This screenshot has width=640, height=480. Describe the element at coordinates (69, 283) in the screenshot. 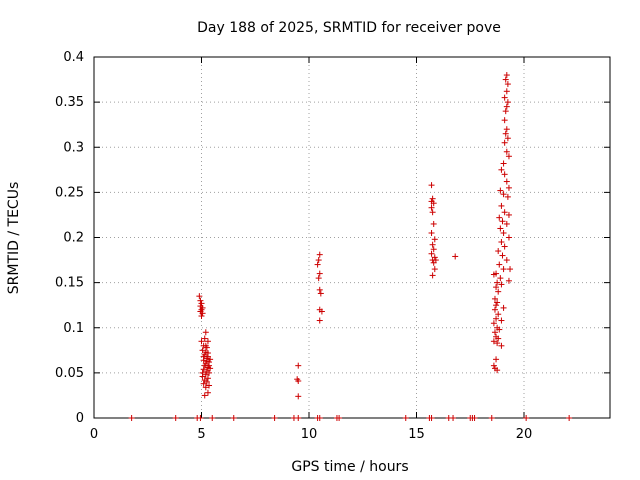

I see `y-tick-label: 0.15` at that location.